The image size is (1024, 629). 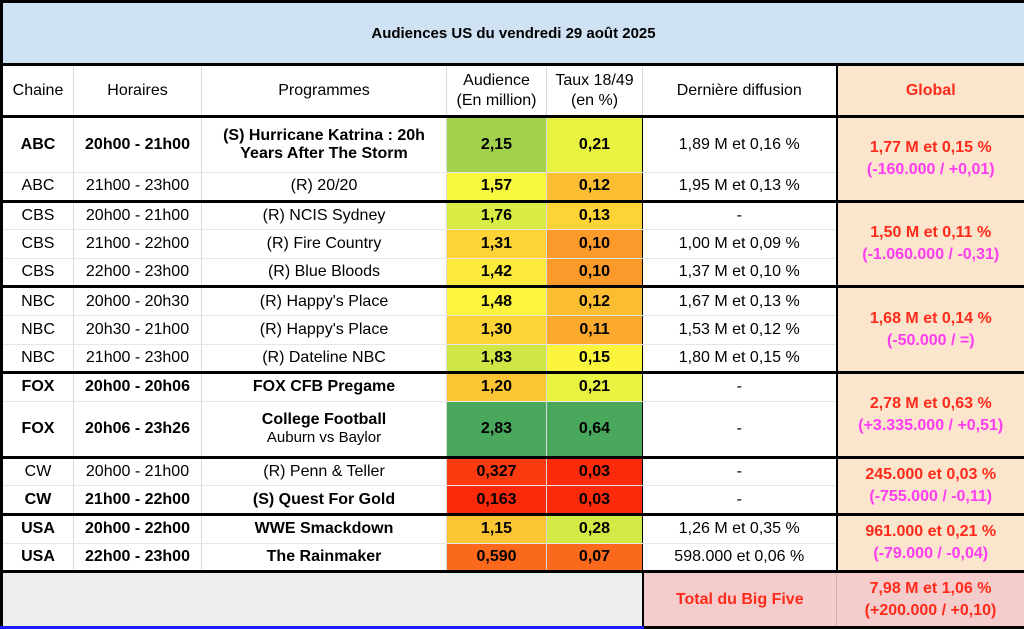 I want to click on cell-programme: (R) NCIS Sydney, so click(x=324, y=215).